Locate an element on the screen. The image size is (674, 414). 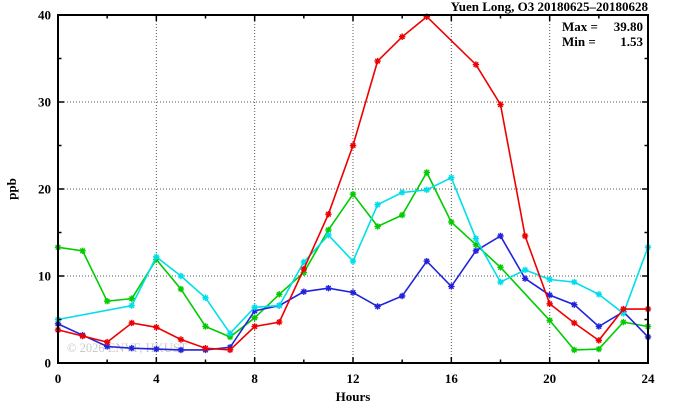
stats-max-value: 39.80 is located at coordinates (628, 26).